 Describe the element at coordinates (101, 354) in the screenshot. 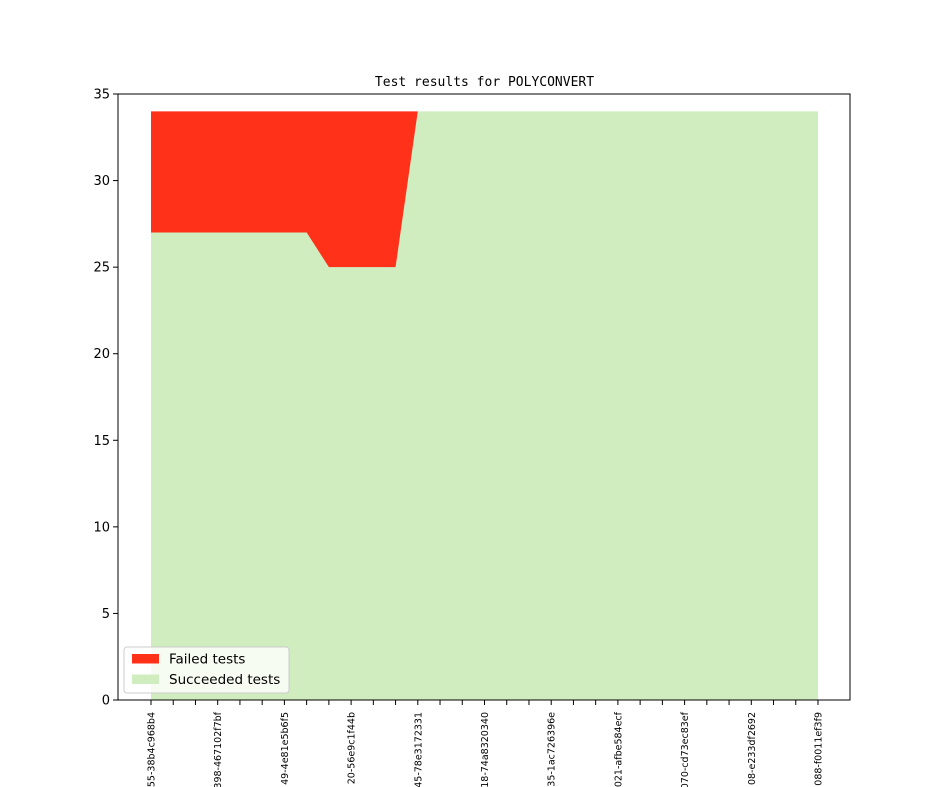

I see `y-tick-label: 20` at that location.